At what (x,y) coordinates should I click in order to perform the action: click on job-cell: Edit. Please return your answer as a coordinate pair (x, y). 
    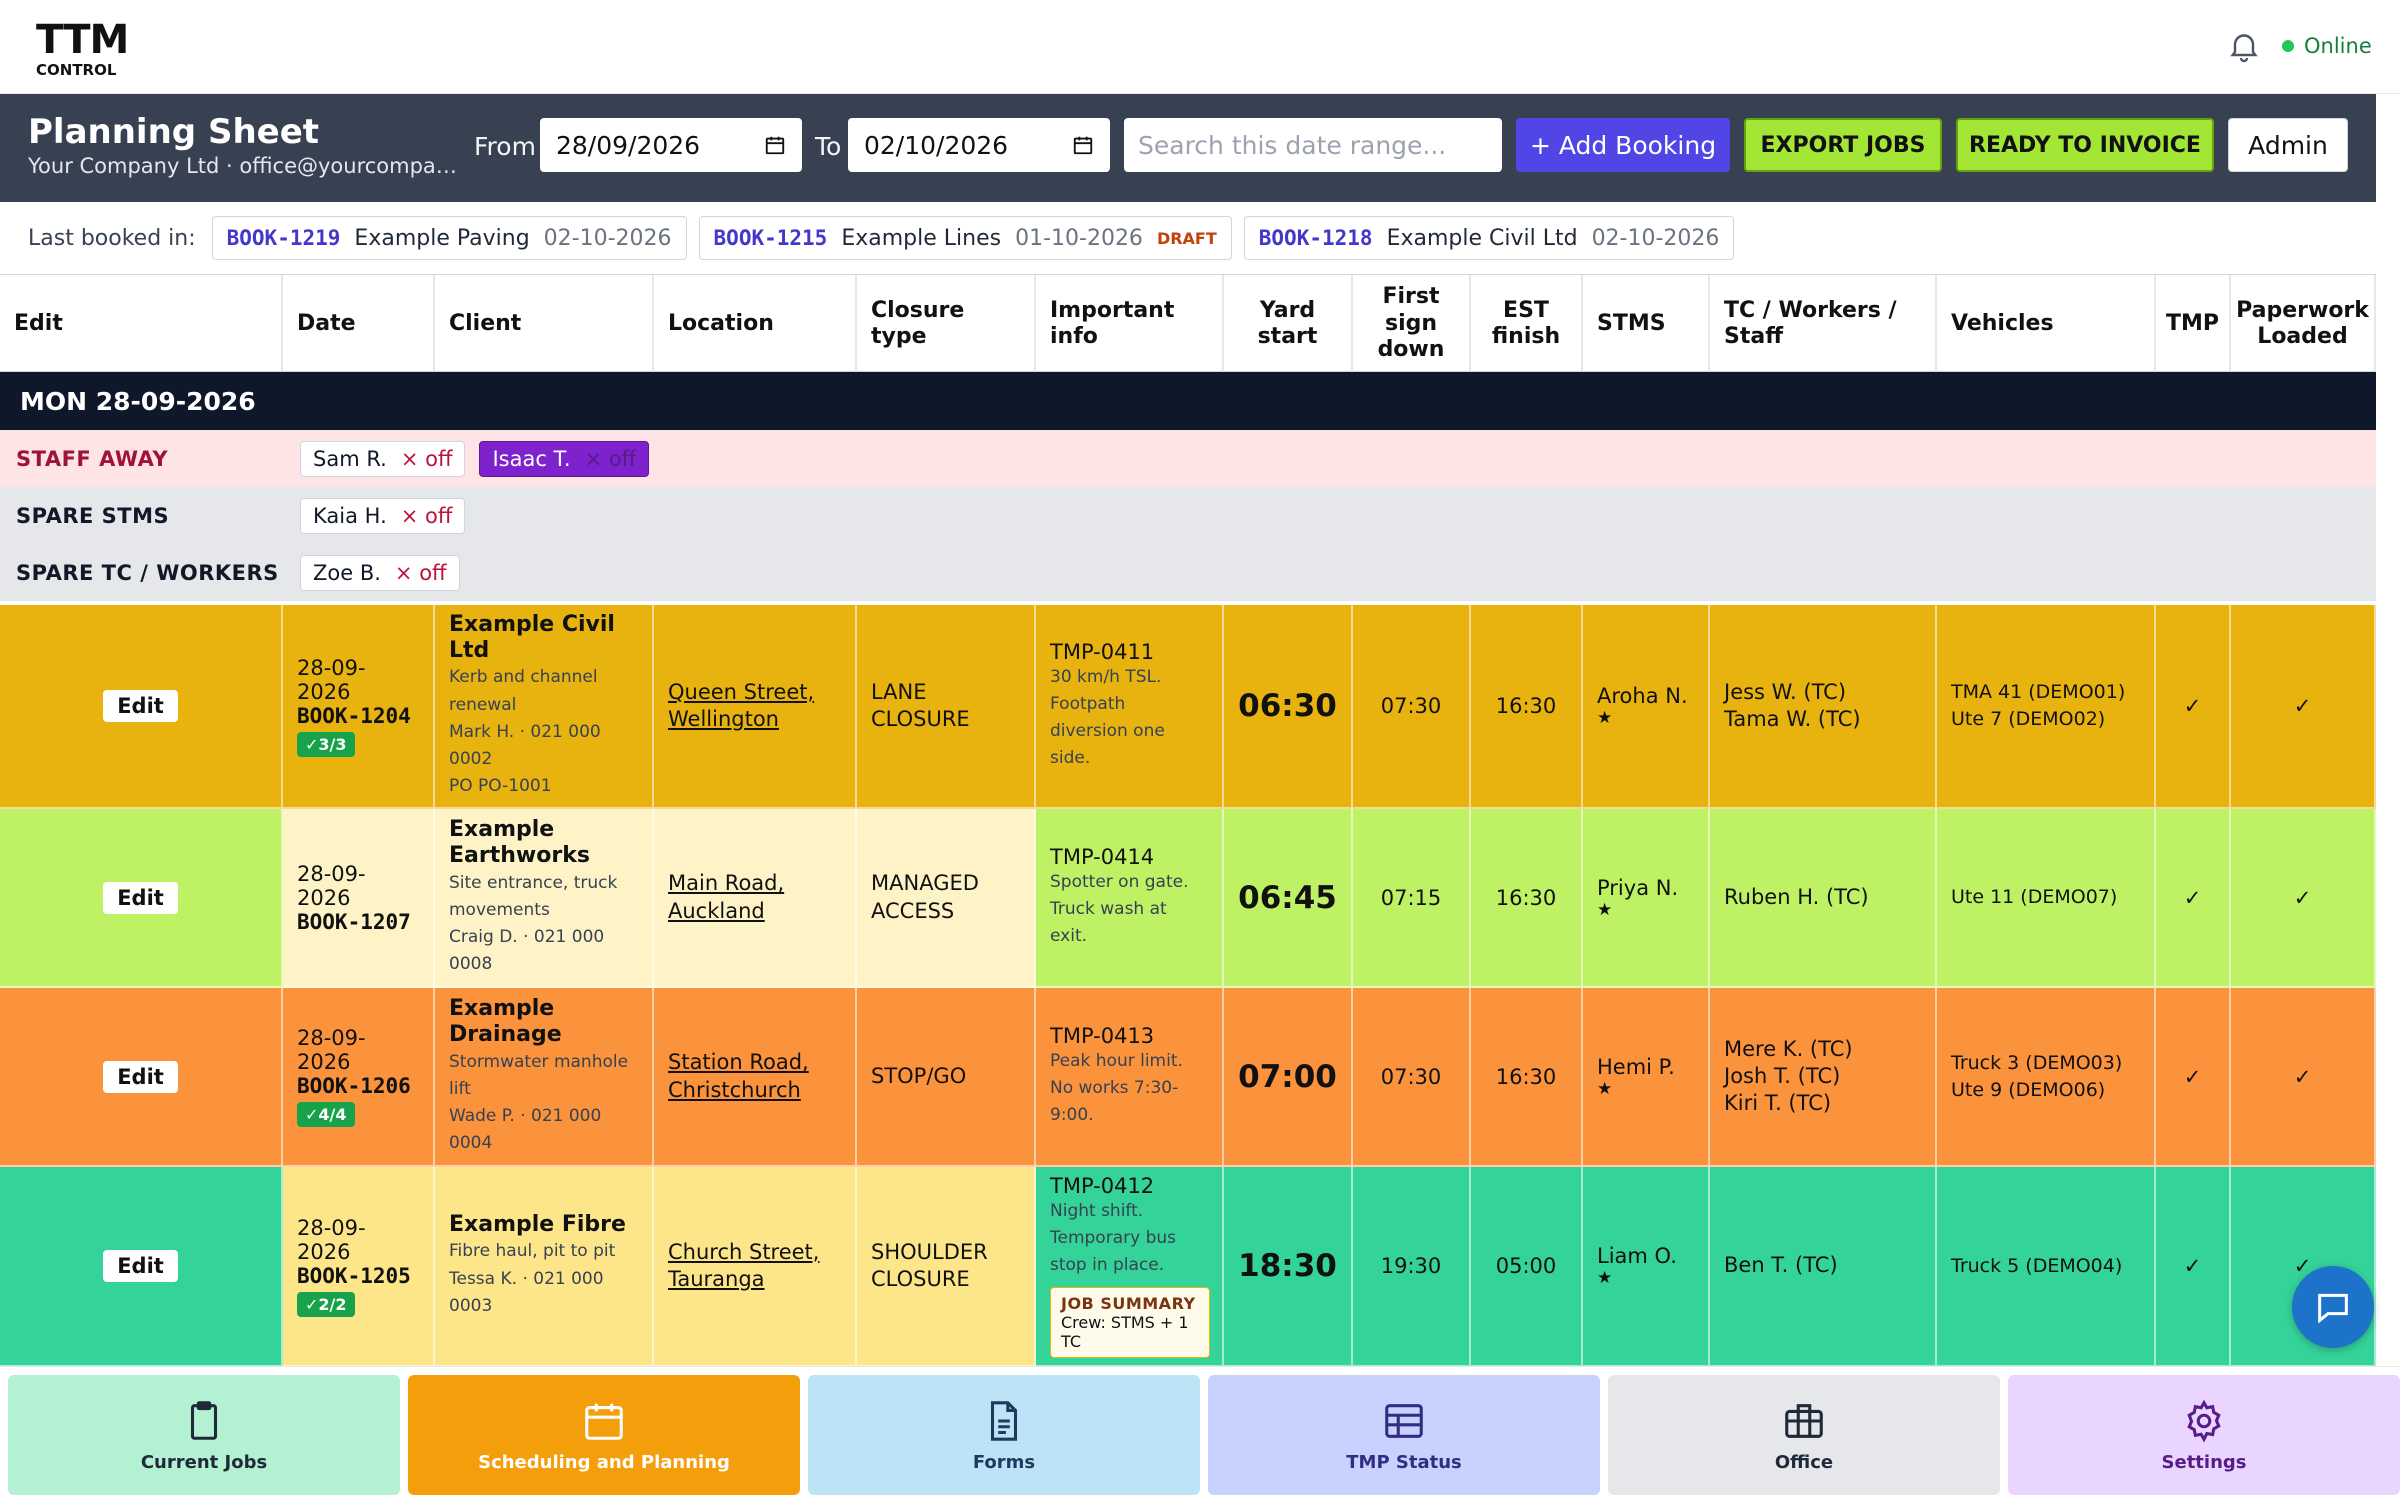
    Looking at the image, I should click on (141, 1267).